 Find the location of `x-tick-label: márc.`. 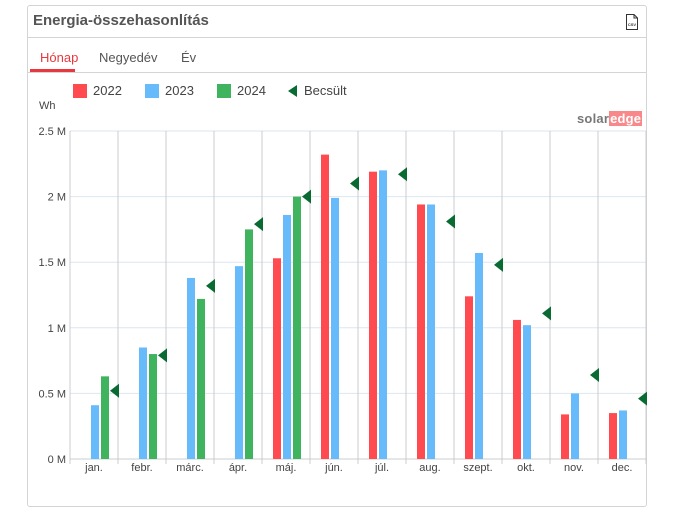

x-tick-label: márc. is located at coordinates (190, 468).